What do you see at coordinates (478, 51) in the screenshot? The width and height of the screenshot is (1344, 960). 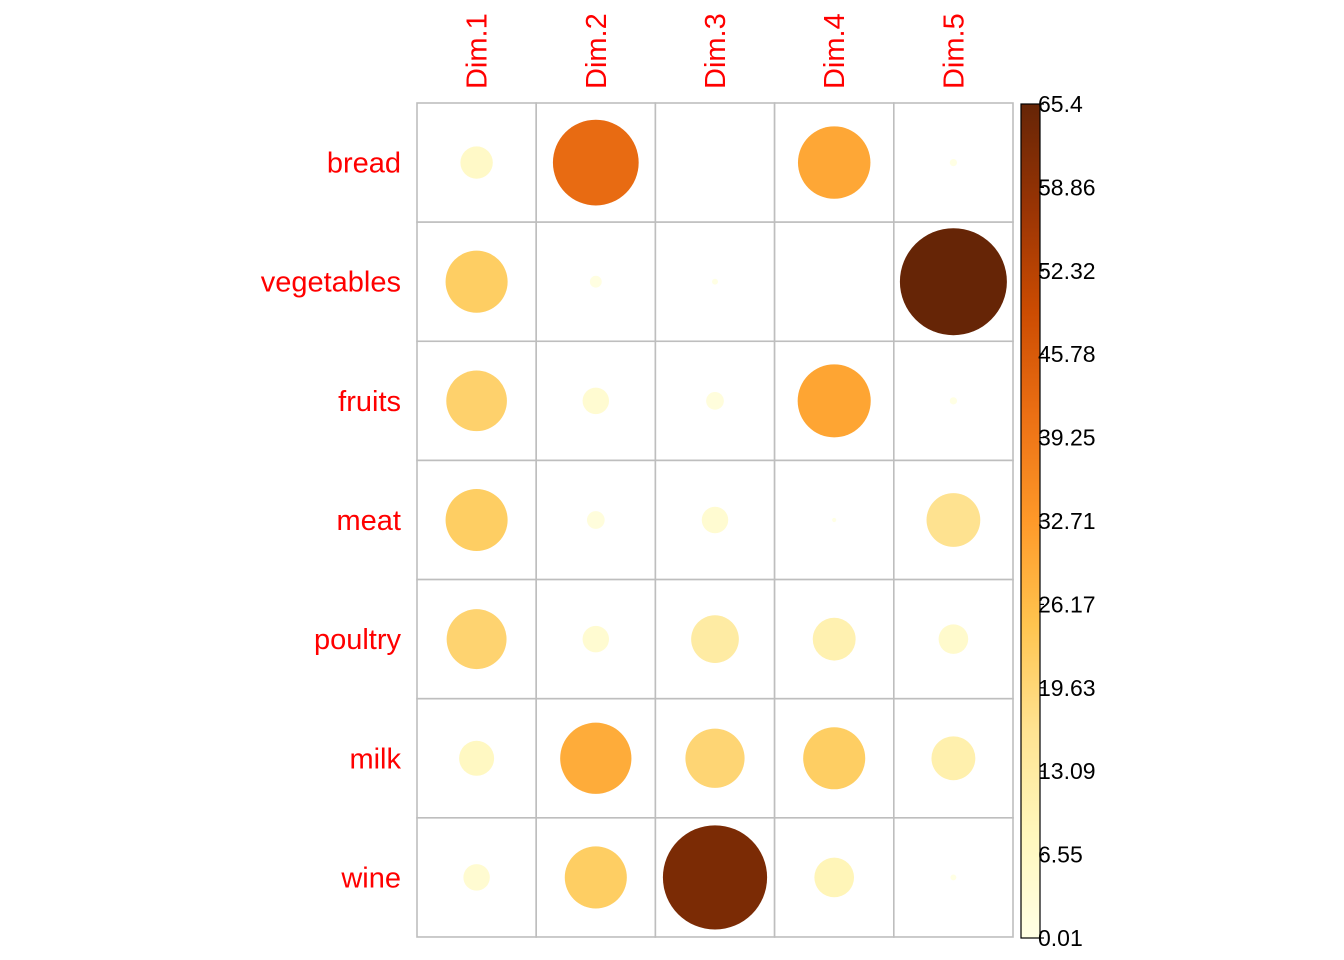 I see `column-label-dim1: Dim.1` at bounding box center [478, 51].